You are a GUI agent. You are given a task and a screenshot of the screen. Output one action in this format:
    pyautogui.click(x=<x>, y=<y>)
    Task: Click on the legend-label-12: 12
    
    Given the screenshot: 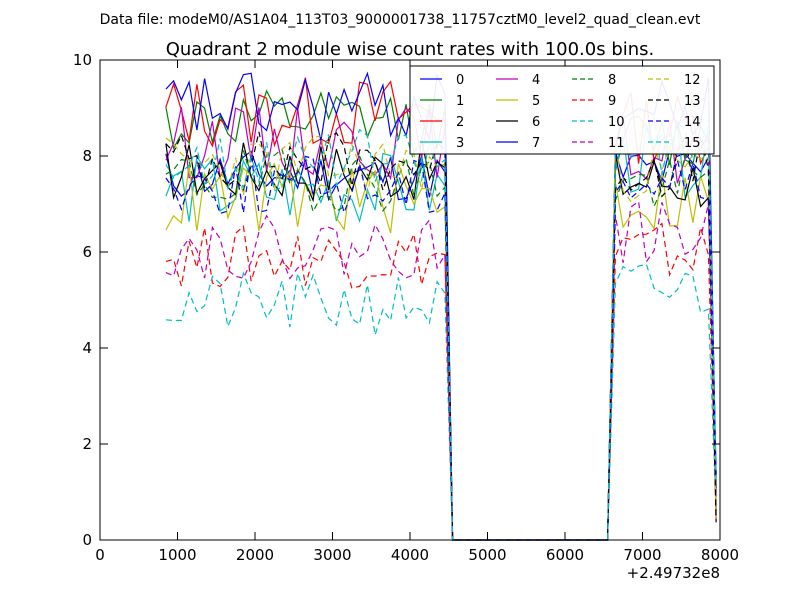 What is the action you would take?
    pyautogui.click(x=692, y=80)
    